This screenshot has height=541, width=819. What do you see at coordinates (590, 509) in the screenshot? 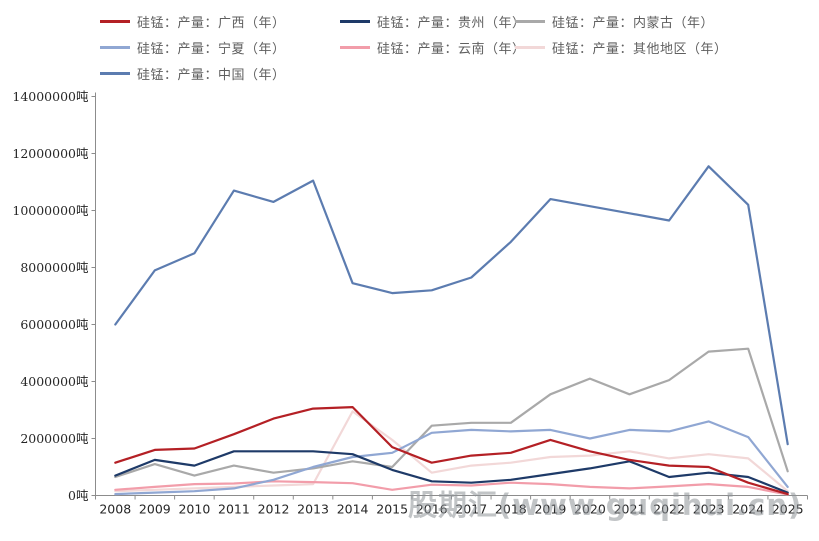
I see `x-tick-label: 2020` at bounding box center [590, 509].